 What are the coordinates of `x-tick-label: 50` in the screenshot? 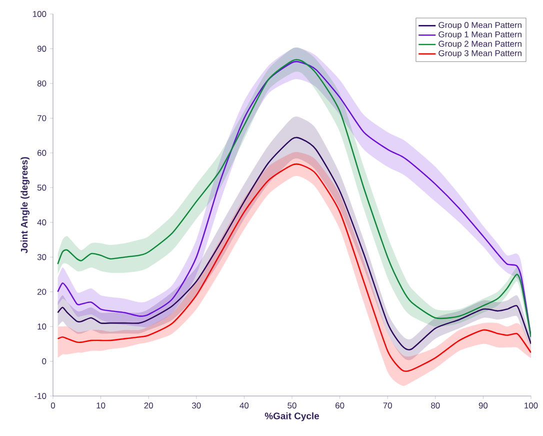 It's located at (292, 405).